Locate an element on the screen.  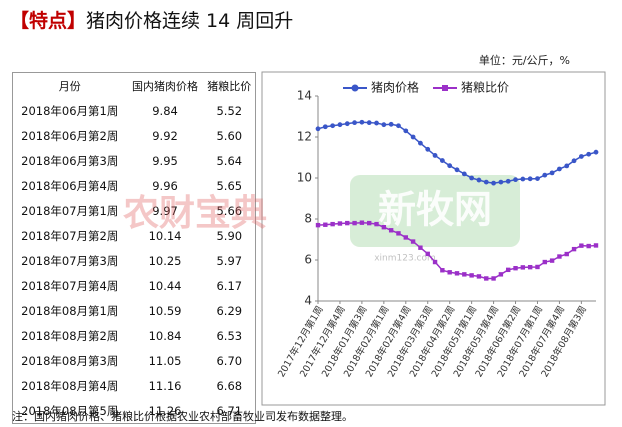
table-row: 2018年07月第4周 10.44 6.17 is located at coordinates (134, 285).